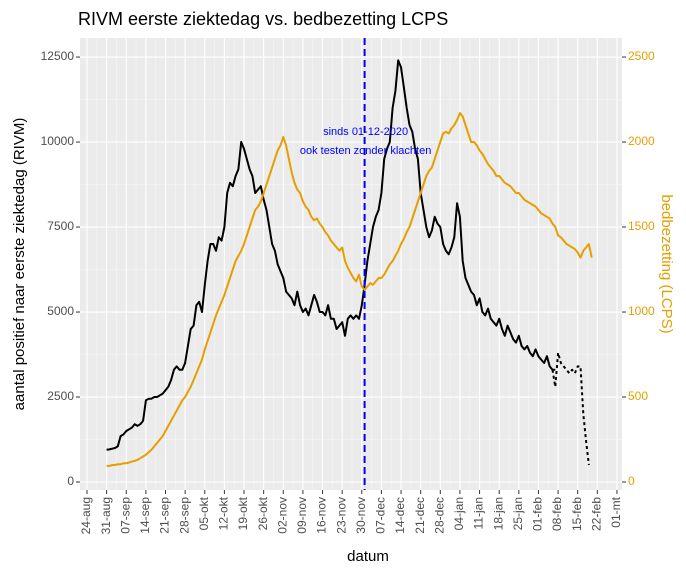  What do you see at coordinates (638, 396) in the screenshot?
I see `y2-tick-label: 500` at bounding box center [638, 396].